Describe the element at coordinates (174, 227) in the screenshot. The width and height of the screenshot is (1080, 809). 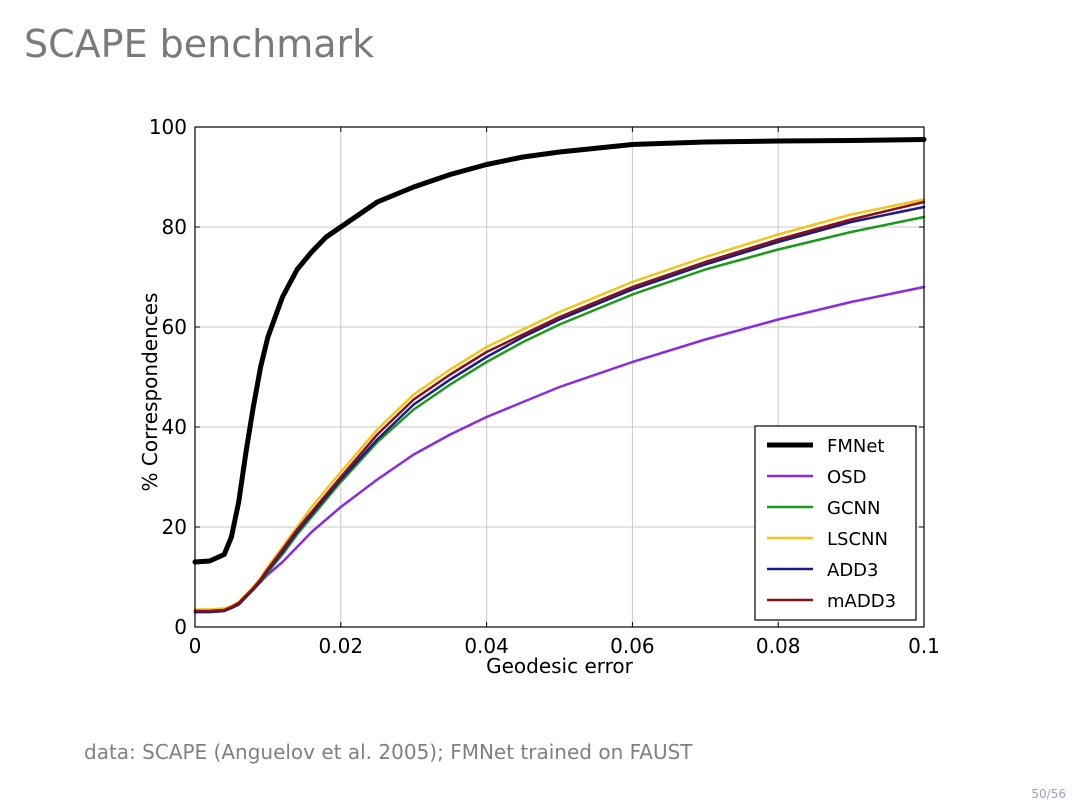
I see `y-tick-label: 80` at that location.